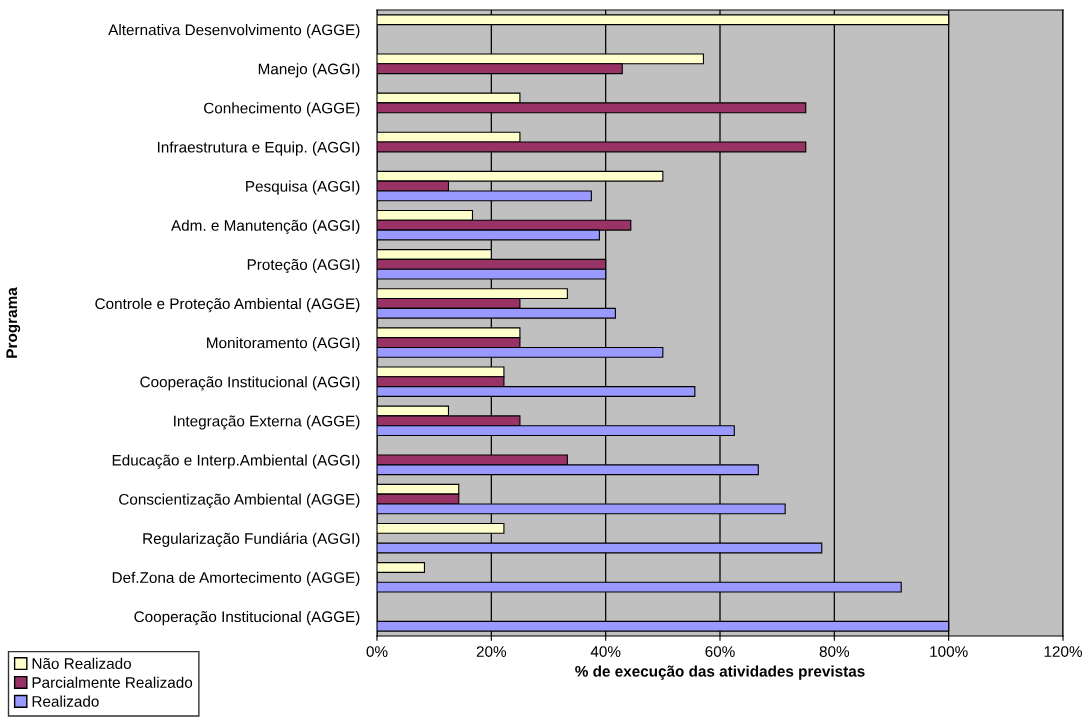  I want to click on y-tick-label: Integração Externa (AGGE), so click(267, 422).